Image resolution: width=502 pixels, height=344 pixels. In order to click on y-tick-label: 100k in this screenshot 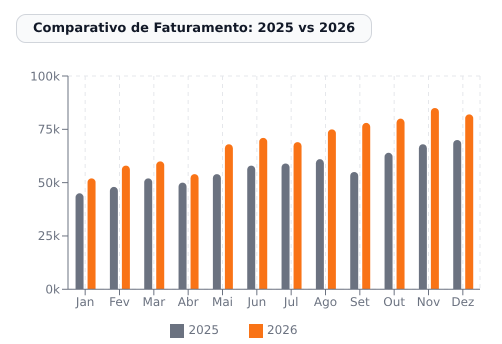, I will do `click(45, 76)`.